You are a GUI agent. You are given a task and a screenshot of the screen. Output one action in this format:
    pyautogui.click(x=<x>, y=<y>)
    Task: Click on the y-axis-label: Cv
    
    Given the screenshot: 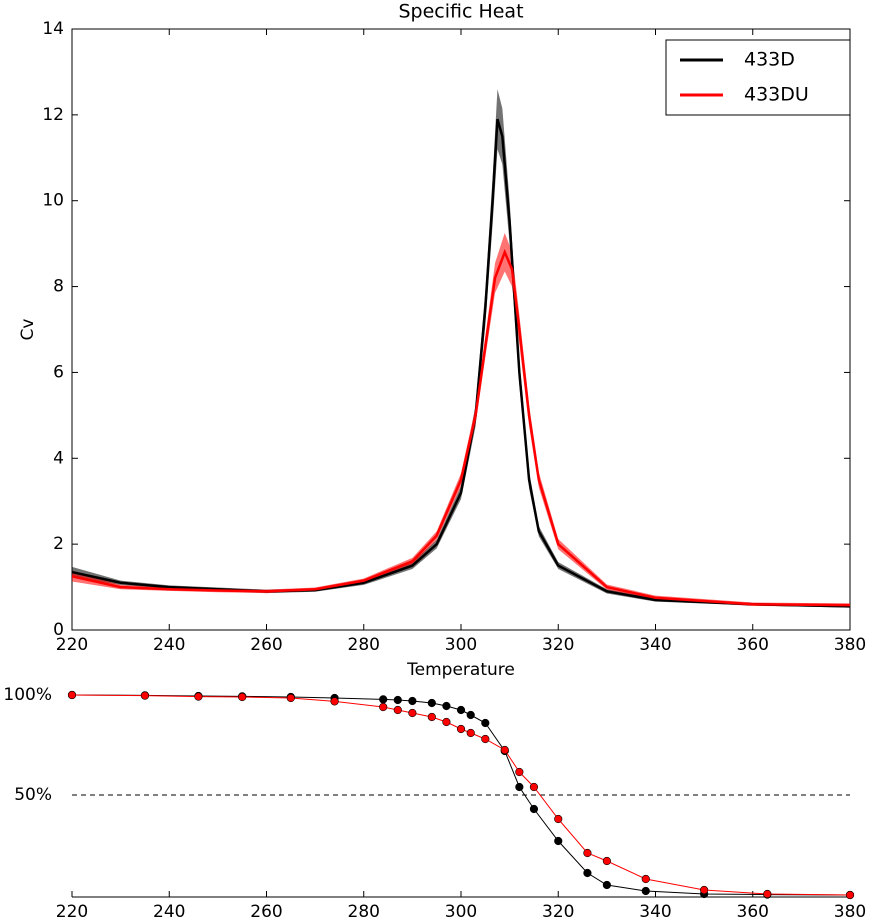 What is the action you would take?
    pyautogui.click(x=28, y=330)
    